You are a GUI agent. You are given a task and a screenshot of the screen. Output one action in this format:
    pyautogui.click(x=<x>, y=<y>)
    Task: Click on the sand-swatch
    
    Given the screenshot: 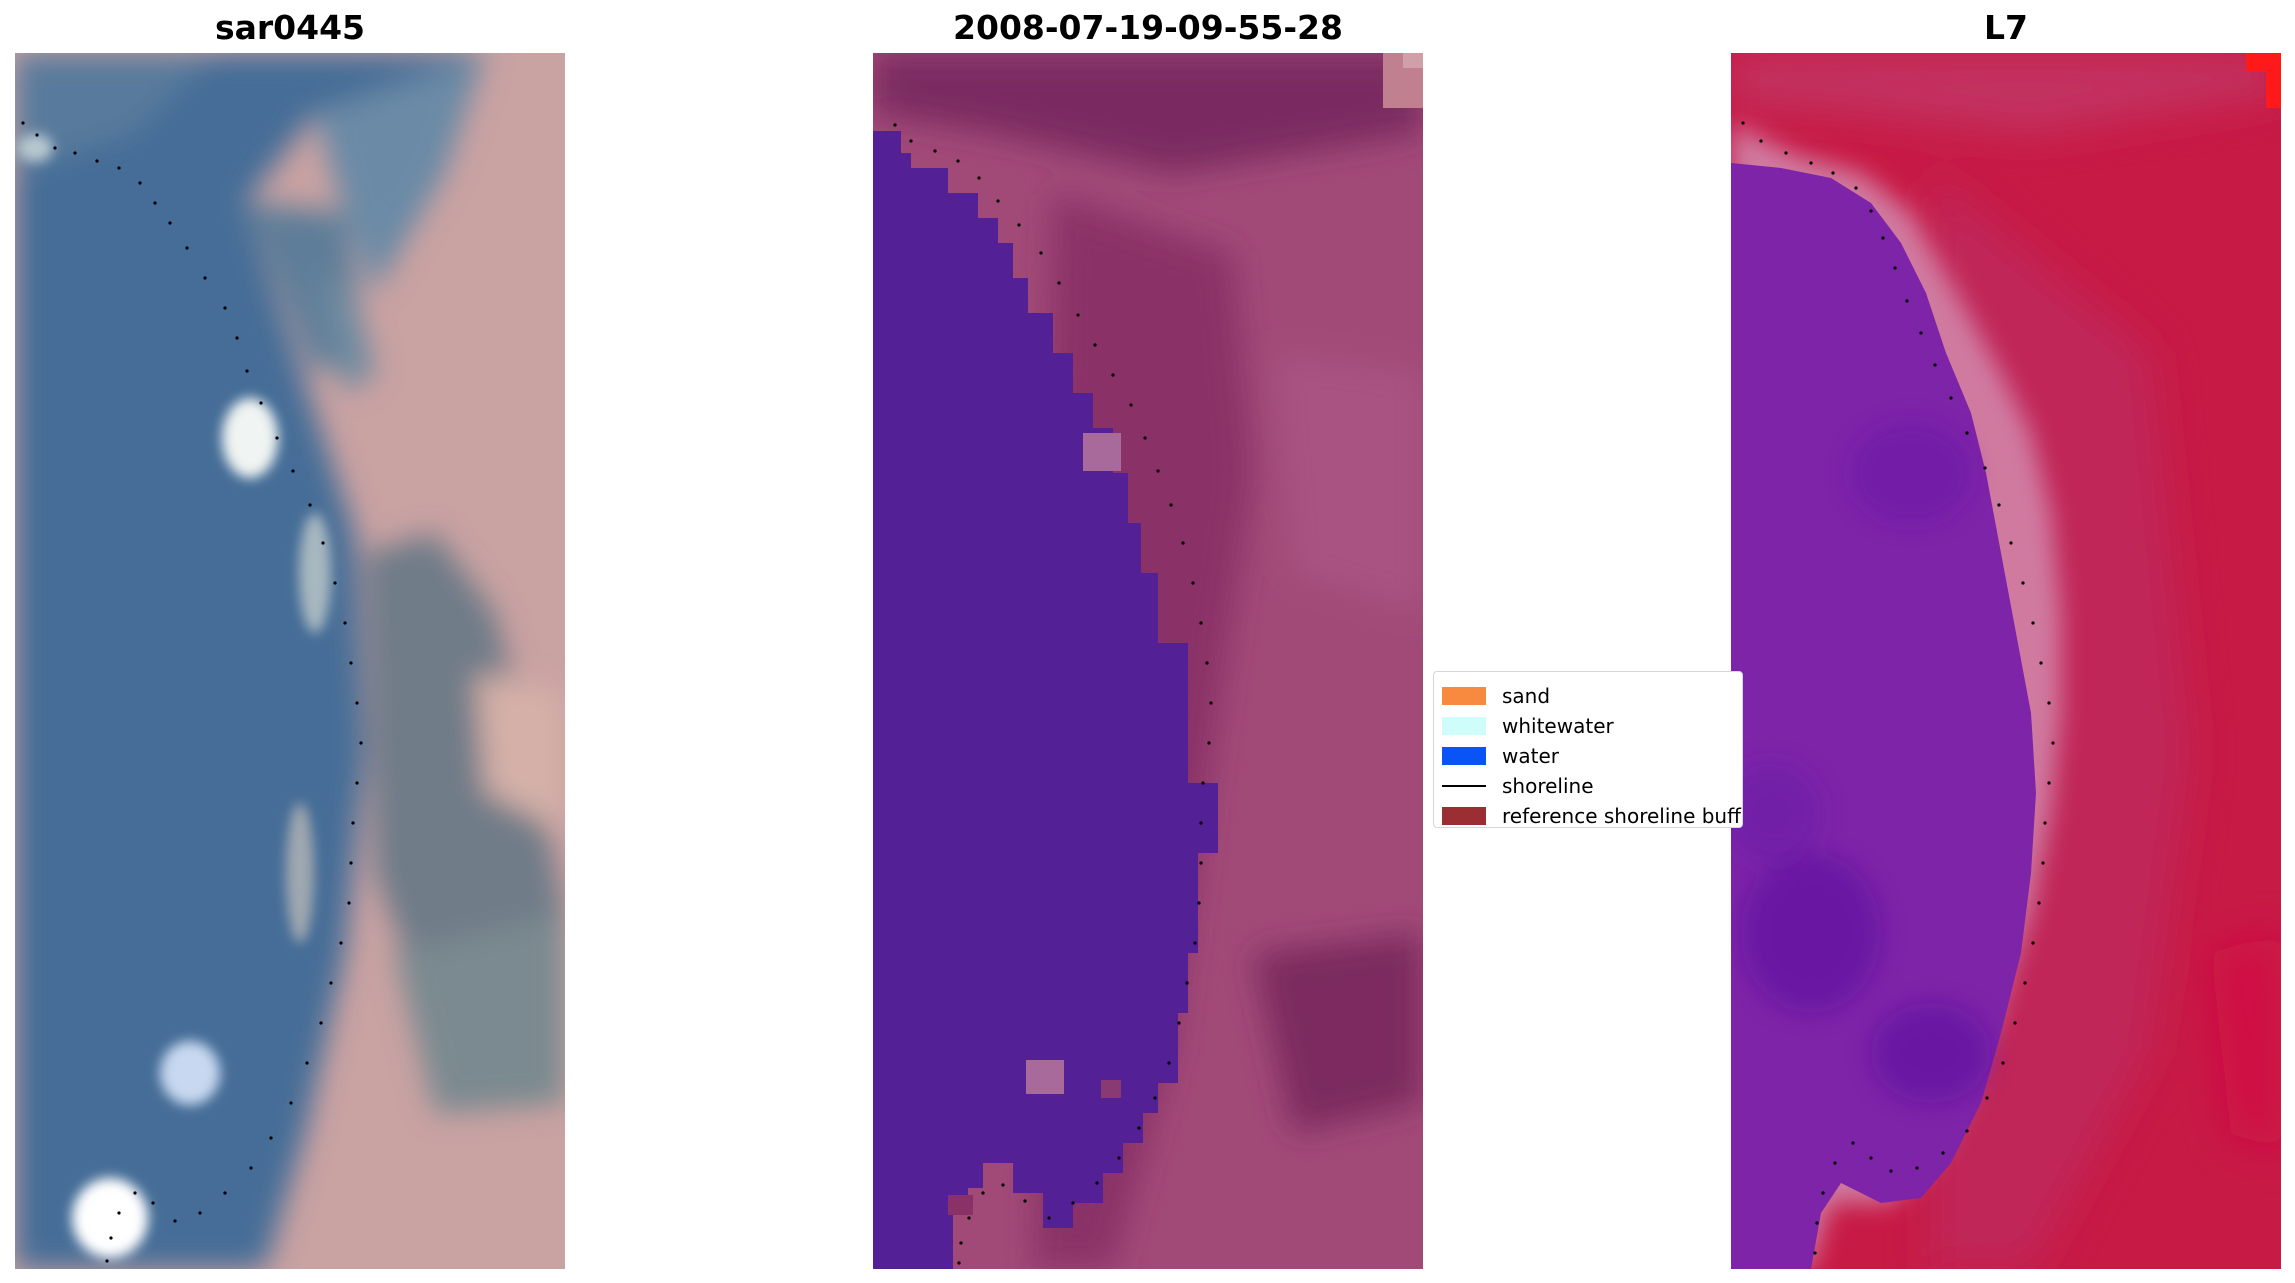 What is the action you would take?
    pyautogui.click(x=1464, y=696)
    